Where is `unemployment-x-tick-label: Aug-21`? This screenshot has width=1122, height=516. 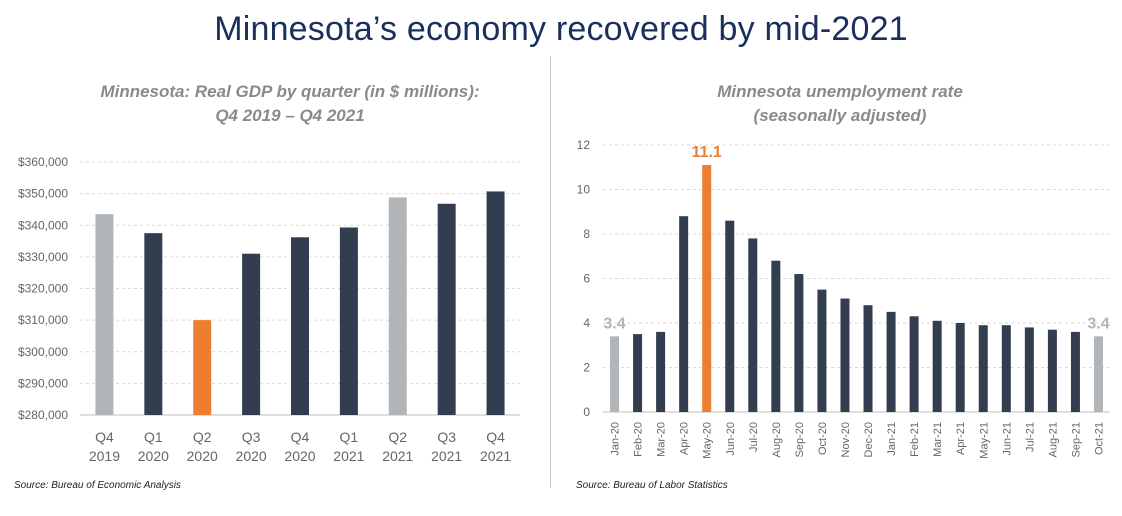 unemployment-x-tick-label: Aug-21 is located at coordinates (1053, 439).